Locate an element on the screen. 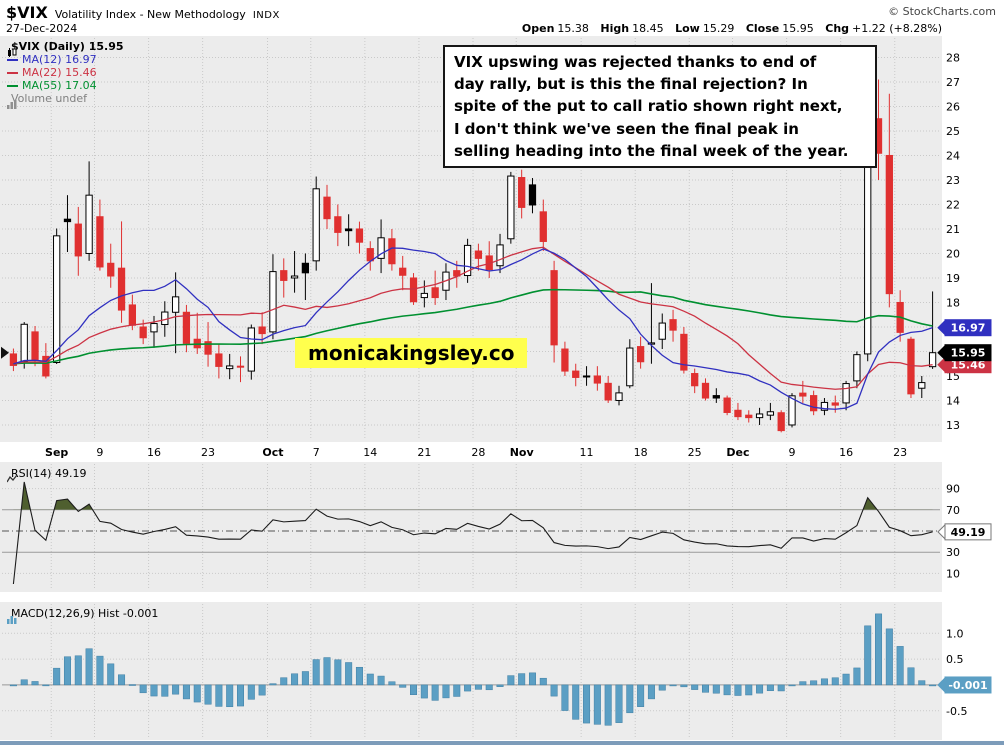  svg-text: 1.0 is located at coordinates (955, 633).